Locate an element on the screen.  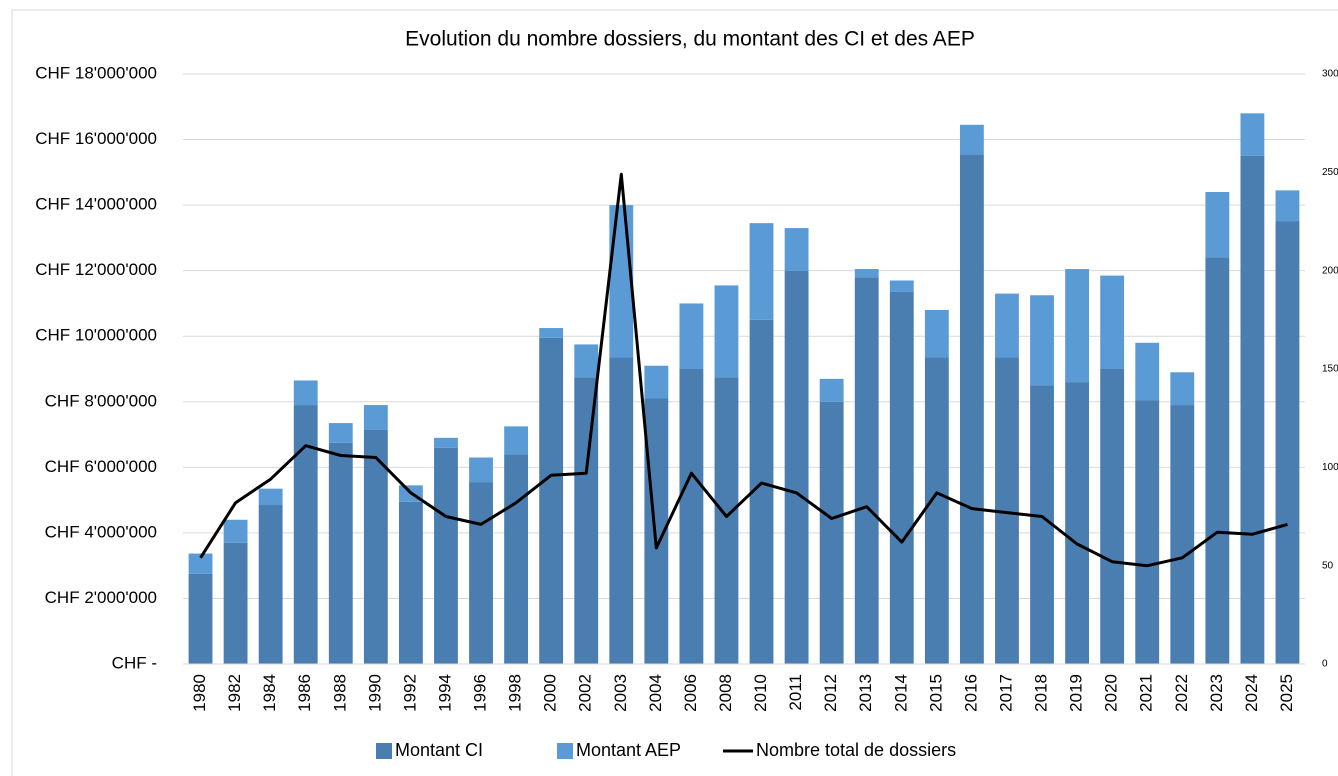
y-tick-label: CHF 14'000'000 is located at coordinates (96, 204).